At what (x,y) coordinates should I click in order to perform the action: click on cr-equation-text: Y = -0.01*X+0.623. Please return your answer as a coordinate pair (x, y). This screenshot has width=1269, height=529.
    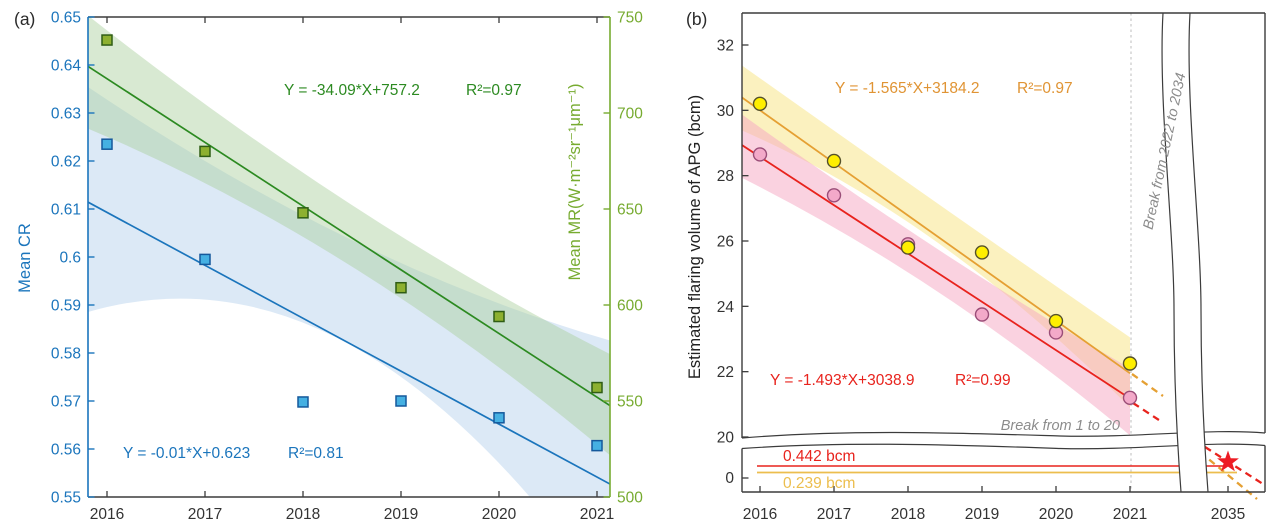
    Looking at the image, I should click on (186, 453).